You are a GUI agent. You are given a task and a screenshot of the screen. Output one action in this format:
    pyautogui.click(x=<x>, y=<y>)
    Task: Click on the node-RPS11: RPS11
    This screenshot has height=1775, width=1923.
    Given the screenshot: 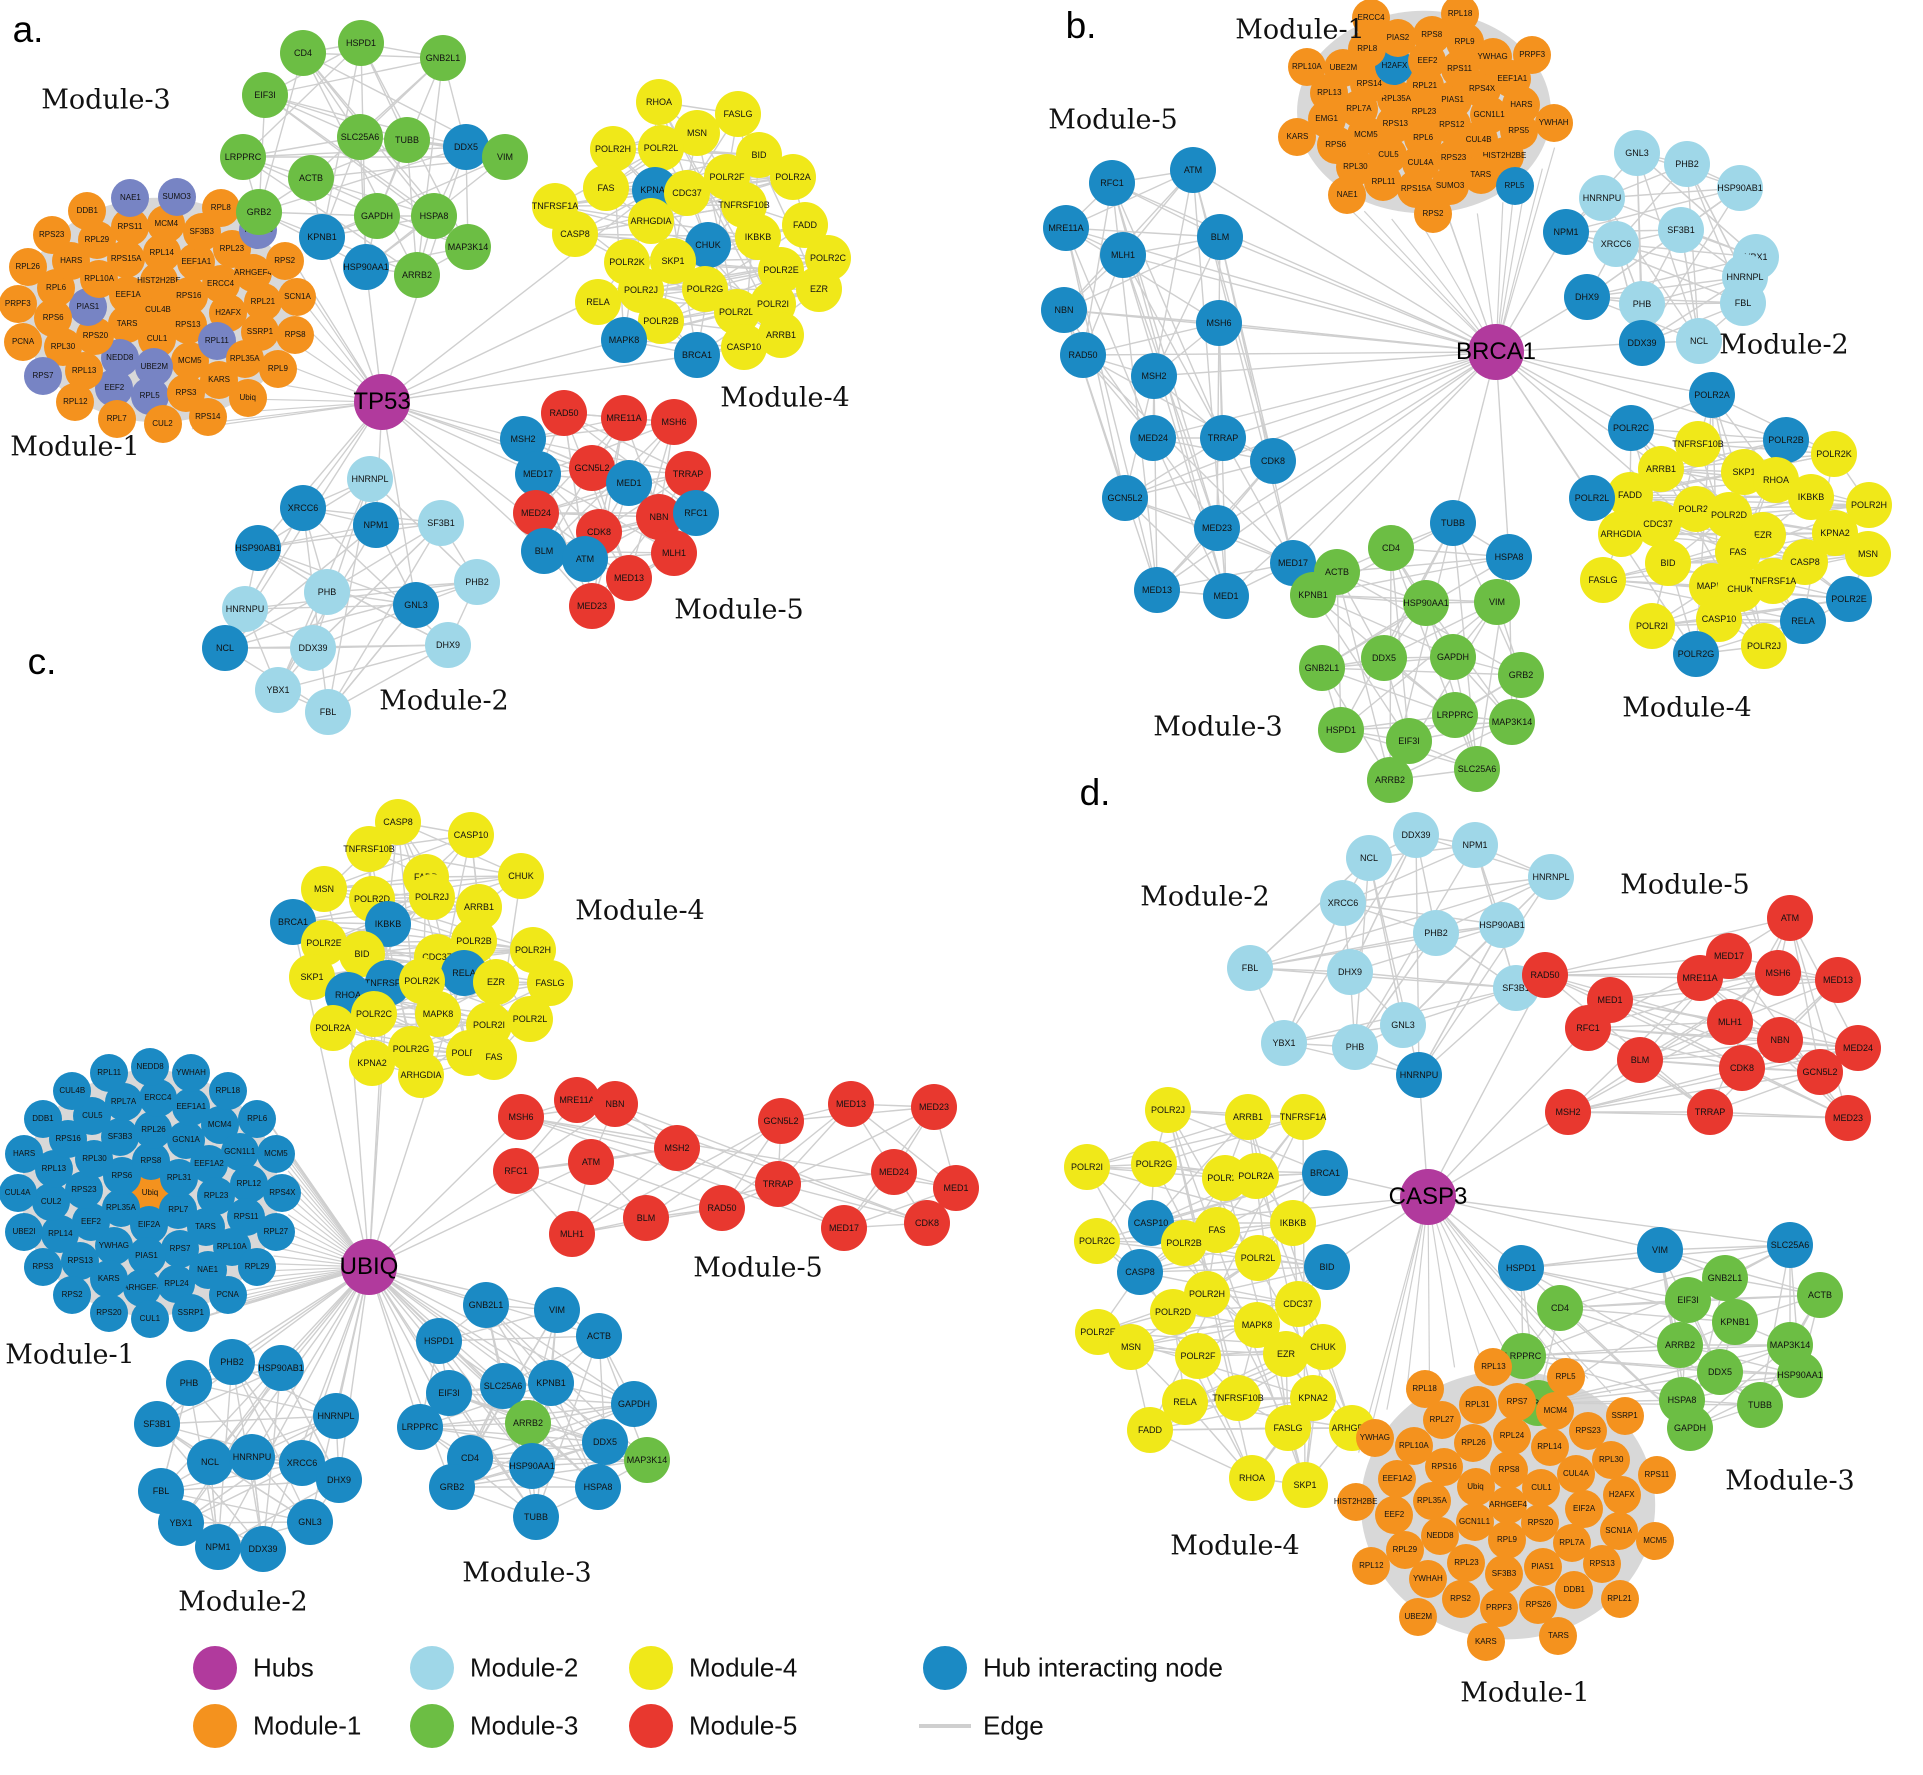 What is the action you would take?
    pyautogui.click(x=1656, y=1475)
    